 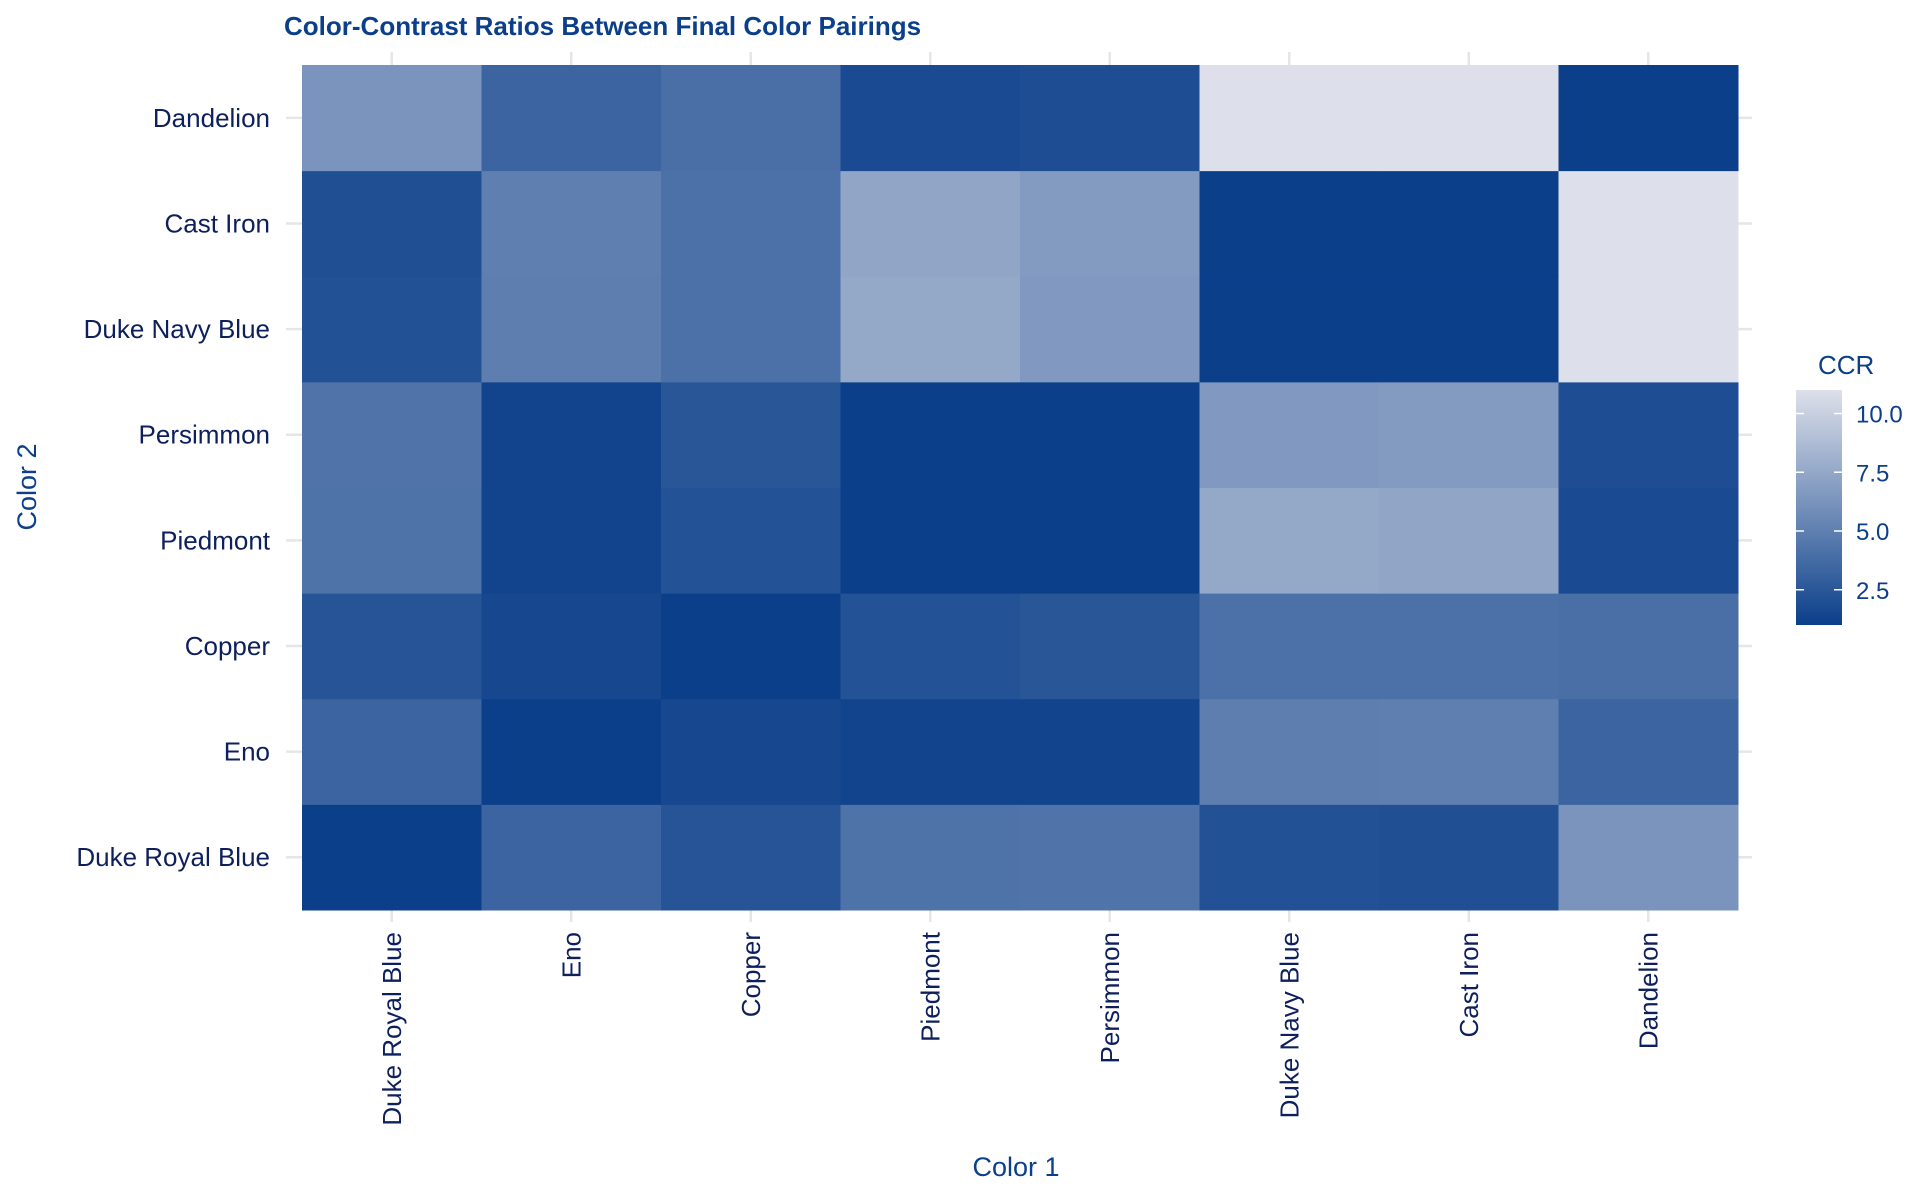 What do you see at coordinates (173, 857) in the screenshot?
I see `y-tick-label: Duke Royal Blue` at bounding box center [173, 857].